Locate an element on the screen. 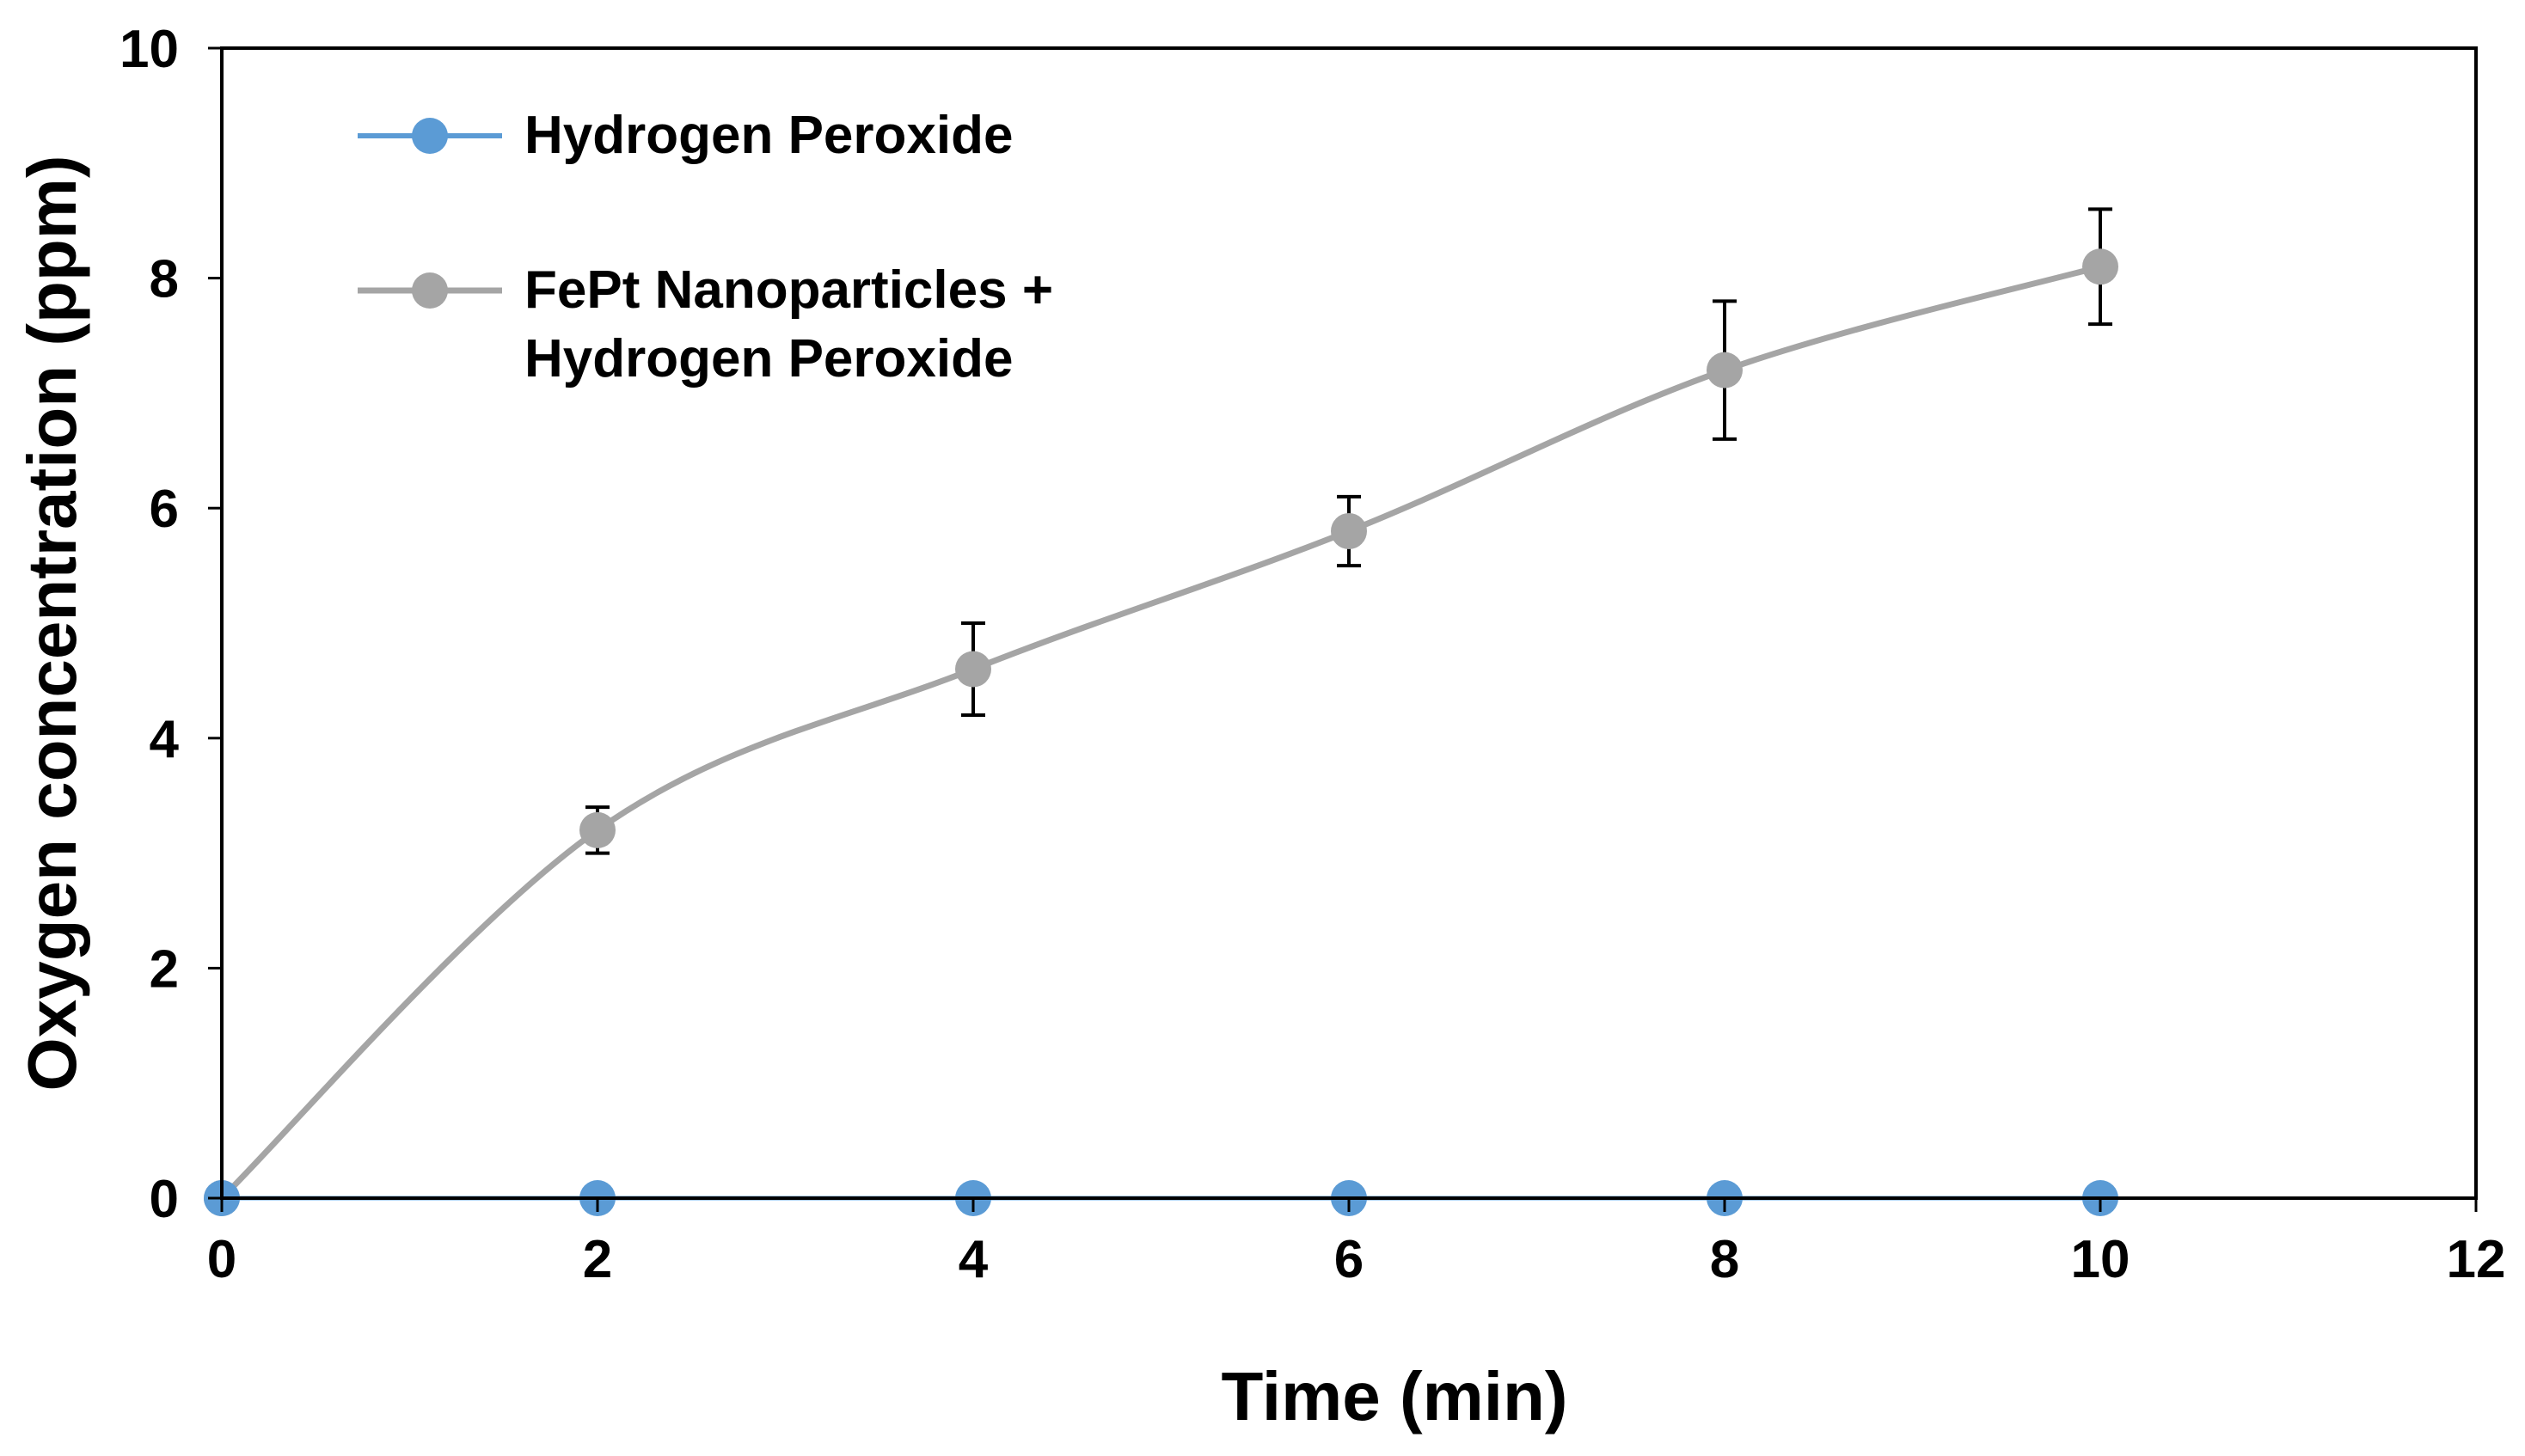 This screenshot has width=2525, height=1456. legend-label: Hydrogen Peroxide is located at coordinates (768, 136).